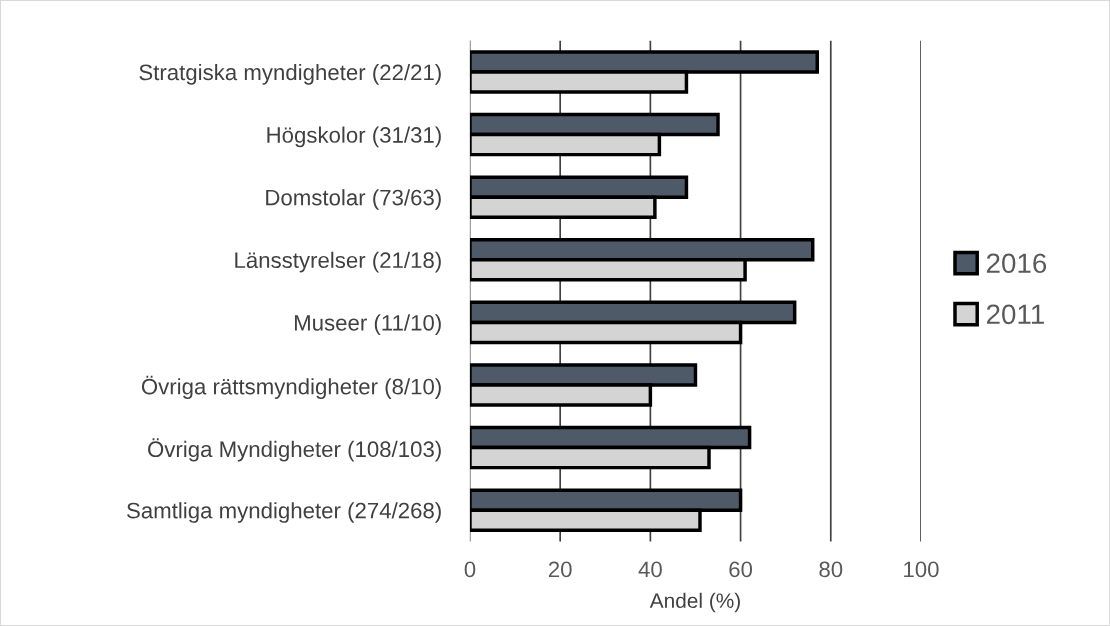 This screenshot has height=626, width=1110. What do you see at coordinates (650, 569) in the screenshot?
I see `x-tick-label: 40` at bounding box center [650, 569].